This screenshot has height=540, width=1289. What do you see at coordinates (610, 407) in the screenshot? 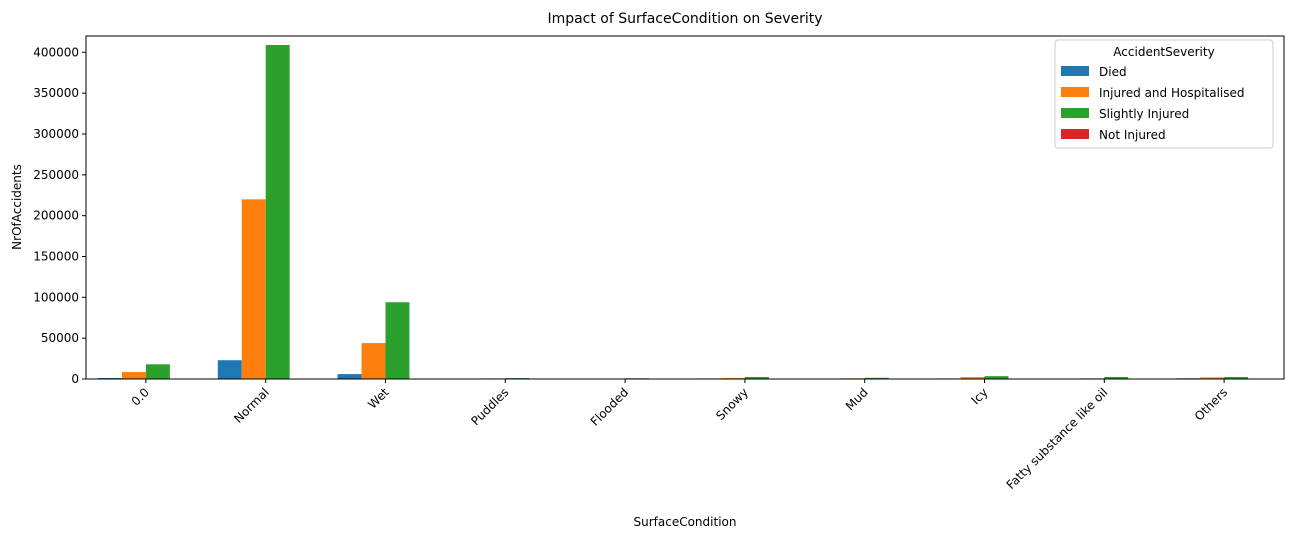
I see `x-tick-label: Flooded` at bounding box center [610, 407].